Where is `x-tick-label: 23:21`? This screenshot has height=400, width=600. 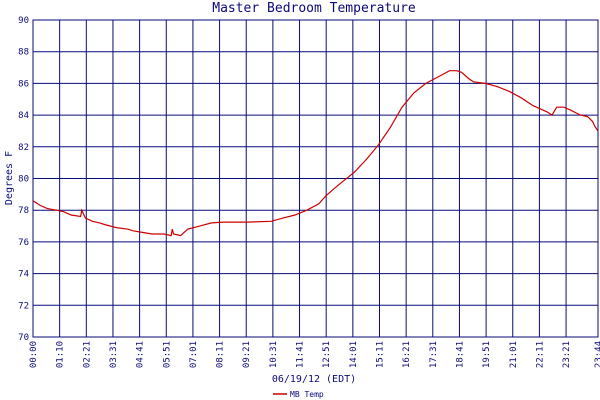
x-tick-label: 23:21 is located at coordinates (567, 354).